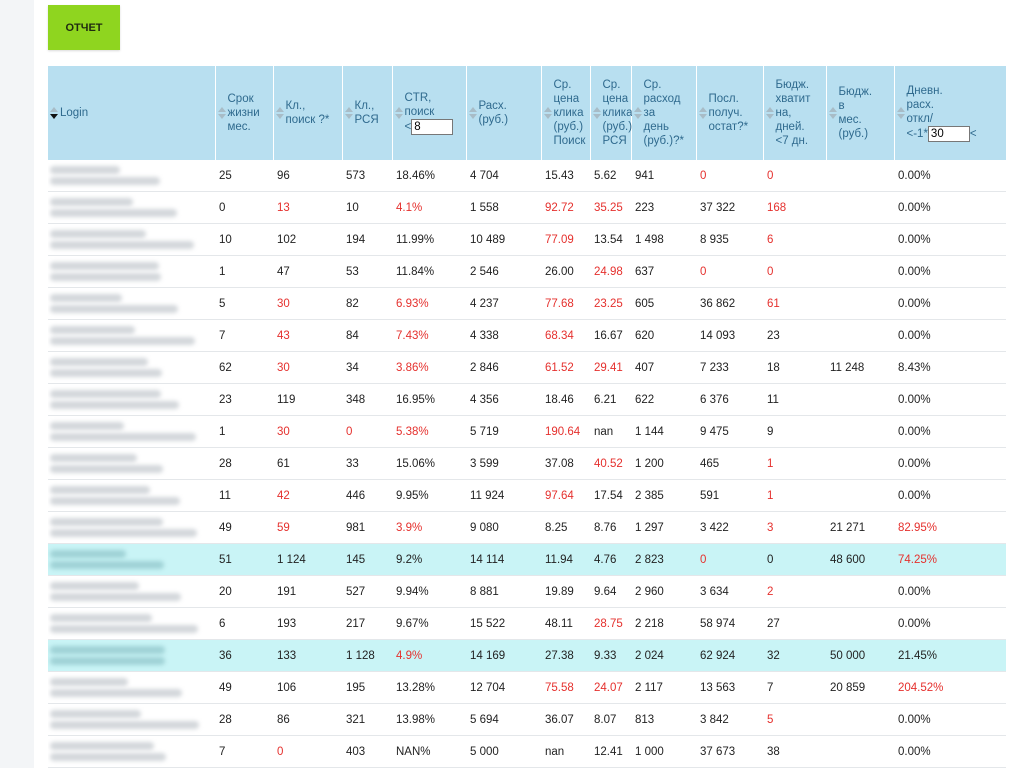 The width and height of the screenshot is (1024, 768). Describe the element at coordinates (503, 239) in the screenshot. I see `cell-spend: 10 489` at that location.